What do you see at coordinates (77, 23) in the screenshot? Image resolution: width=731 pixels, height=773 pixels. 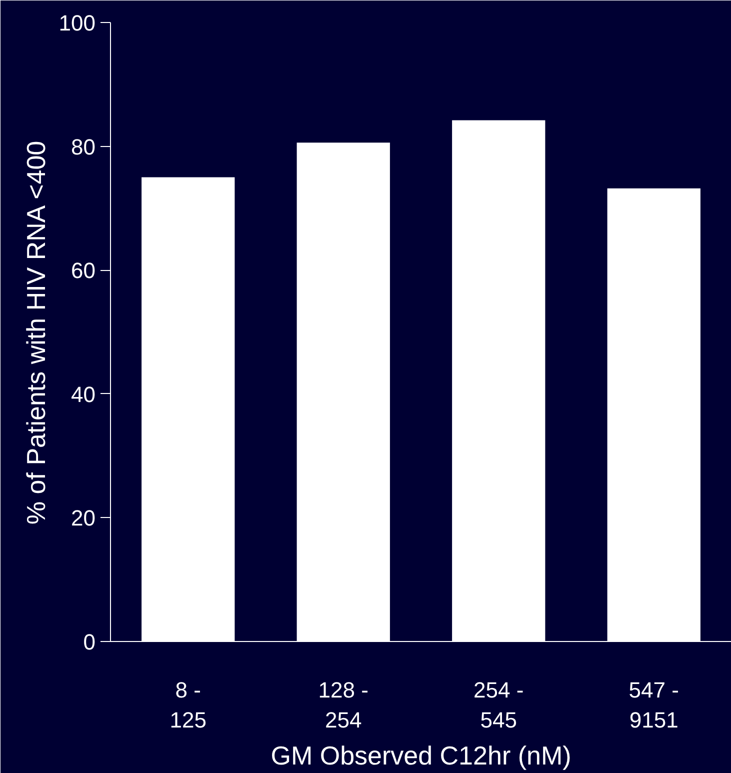 I see `y-tick-label: 100` at bounding box center [77, 23].